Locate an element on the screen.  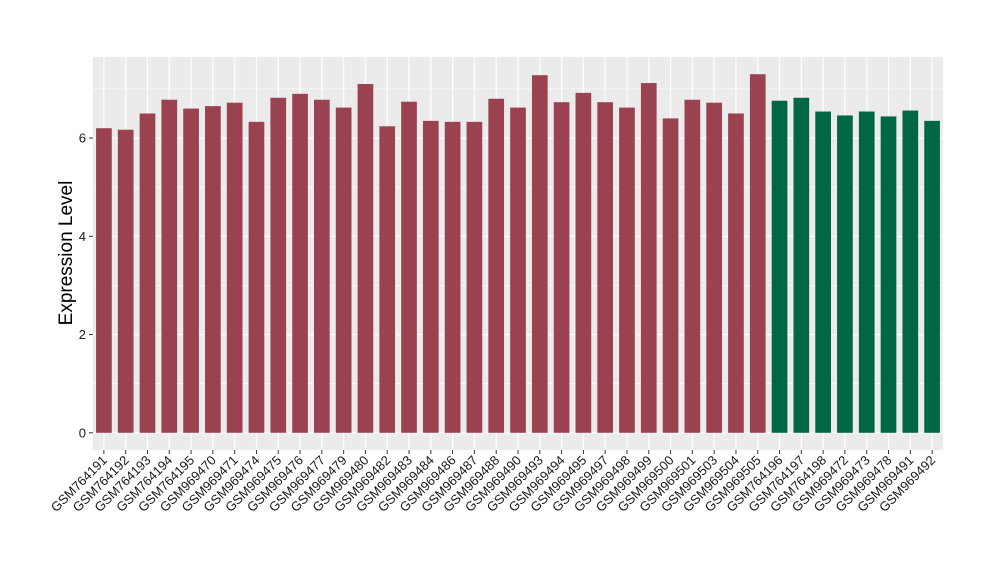
y-axis-title: Expression Level is located at coordinates (66, 253).